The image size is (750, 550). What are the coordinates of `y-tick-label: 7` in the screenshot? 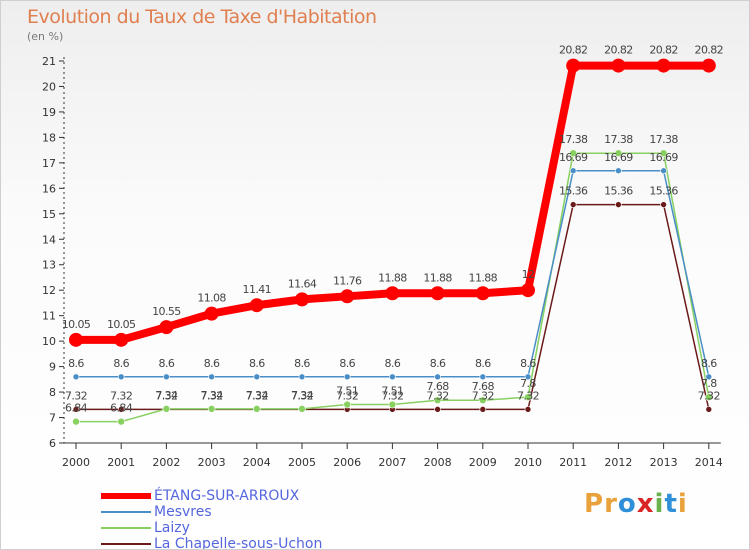 It's located at (52, 418).